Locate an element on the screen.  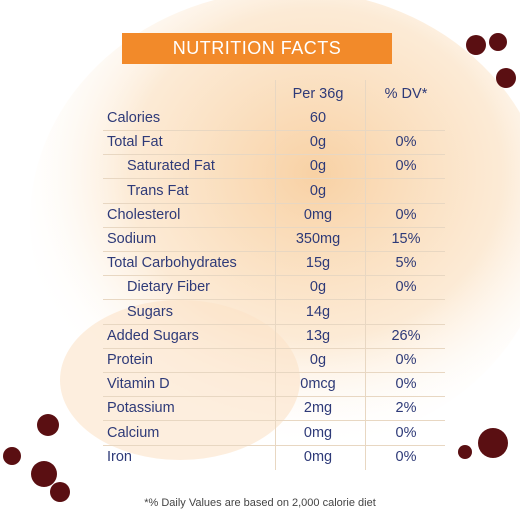
row-label: Sugars is located at coordinates (150, 311).